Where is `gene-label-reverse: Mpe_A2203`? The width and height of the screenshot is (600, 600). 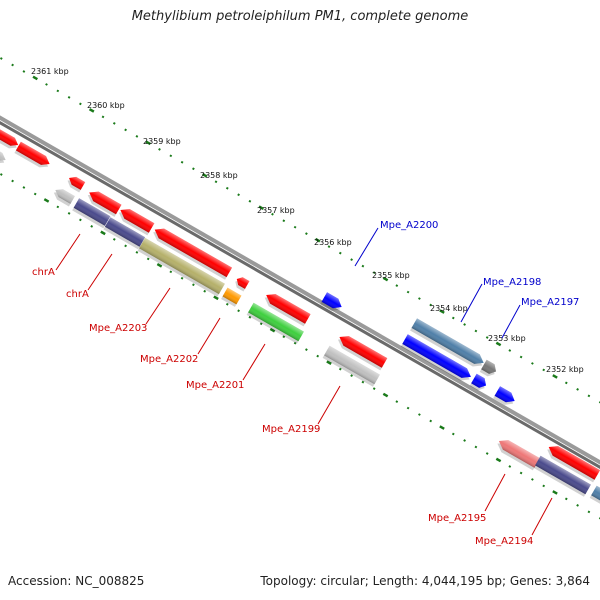 gene-label-reverse: Mpe_A2203 is located at coordinates (118, 328).